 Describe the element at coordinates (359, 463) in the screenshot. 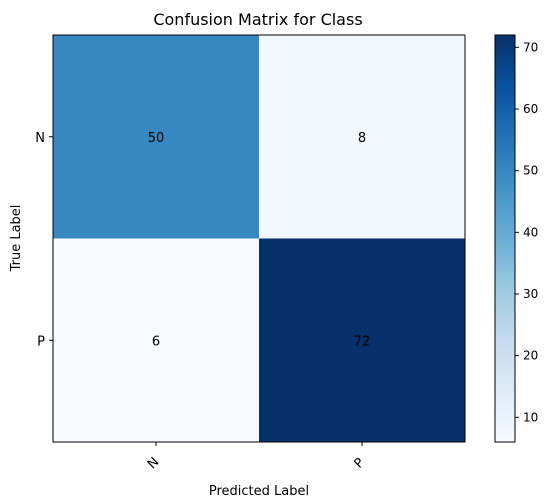

I see `x-tick-label: P` at that location.